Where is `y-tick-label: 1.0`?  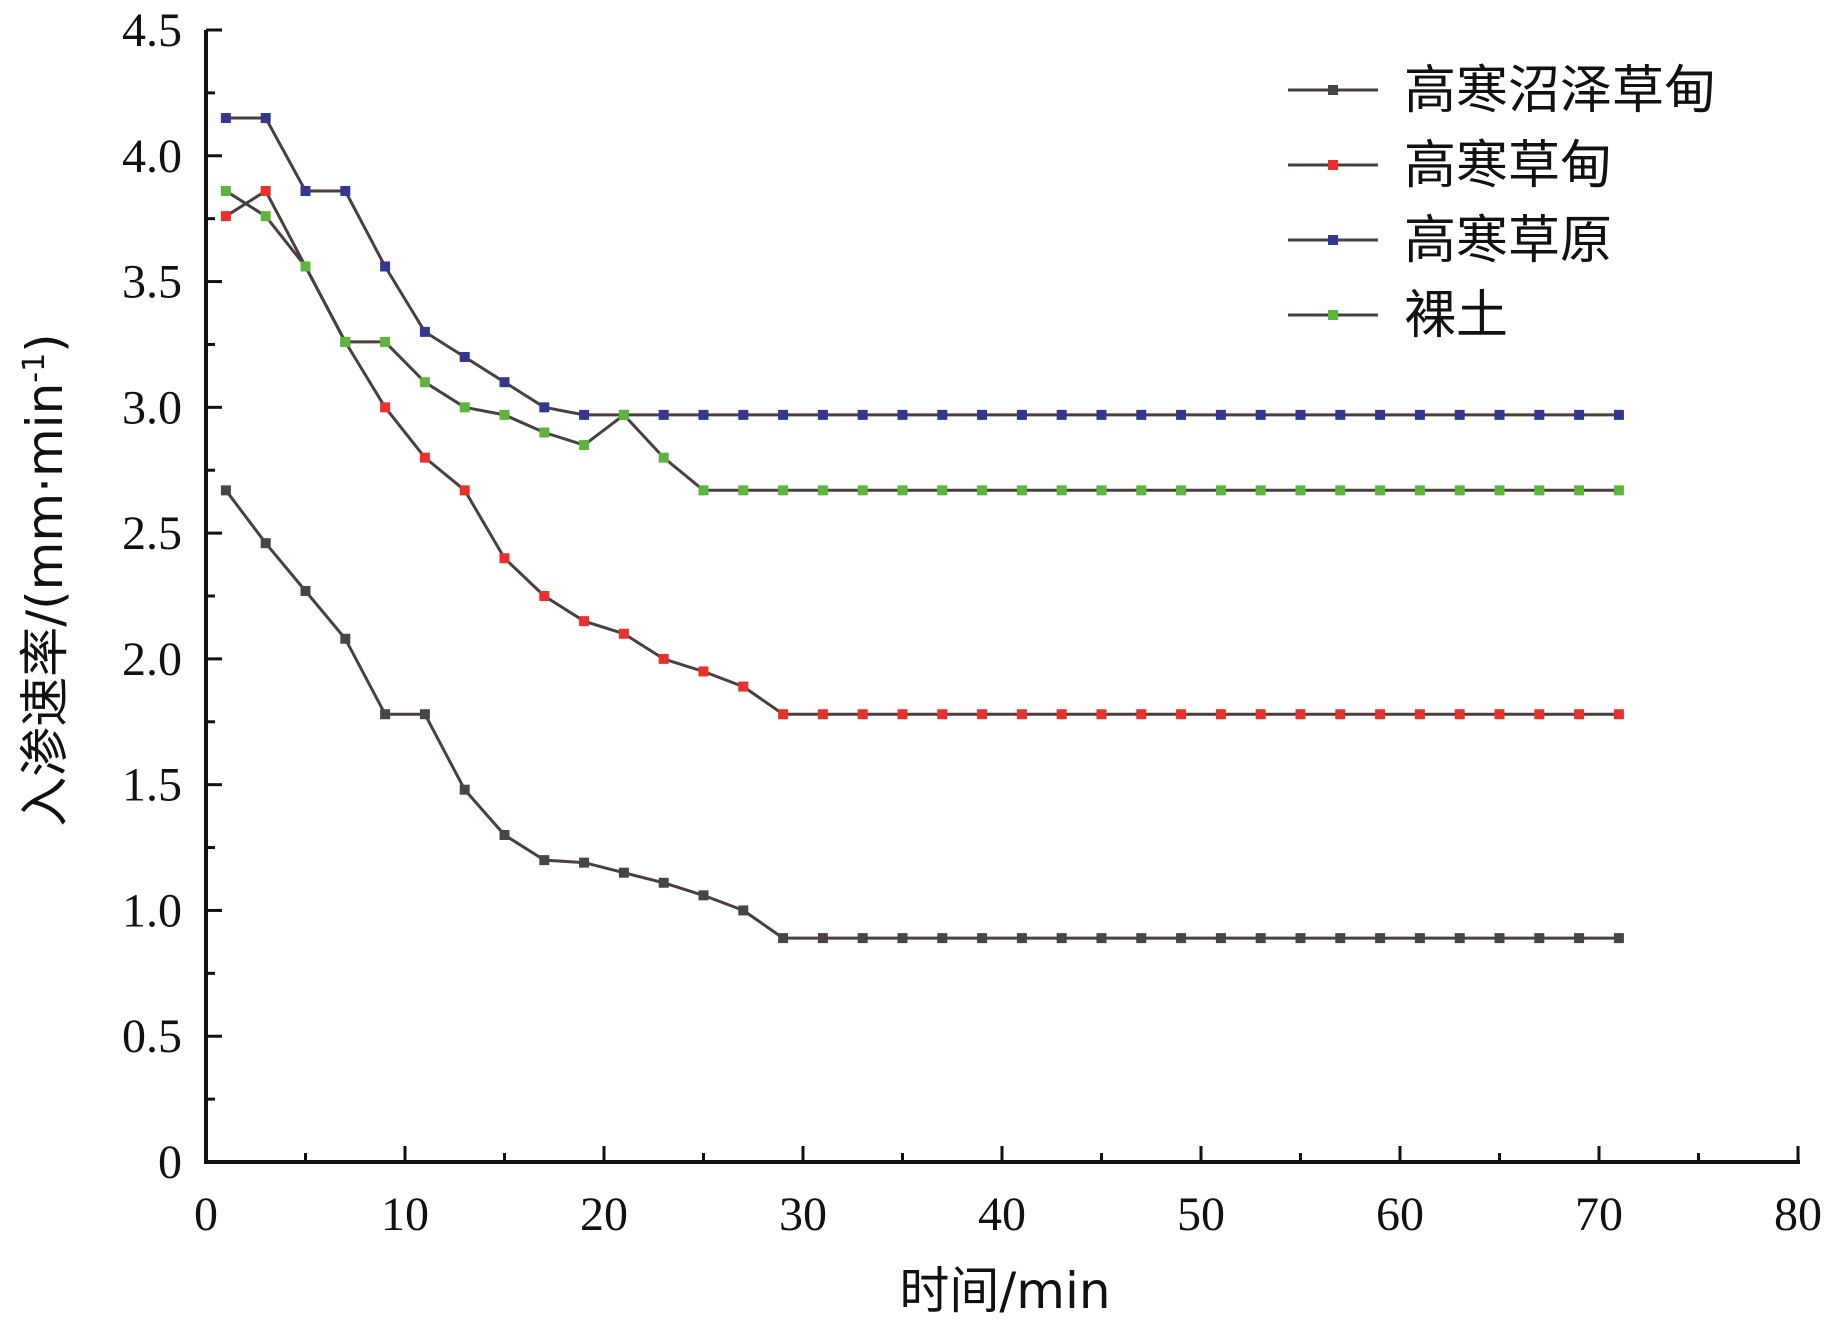 y-tick-label: 1.0 is located at coordinates (152, 910).